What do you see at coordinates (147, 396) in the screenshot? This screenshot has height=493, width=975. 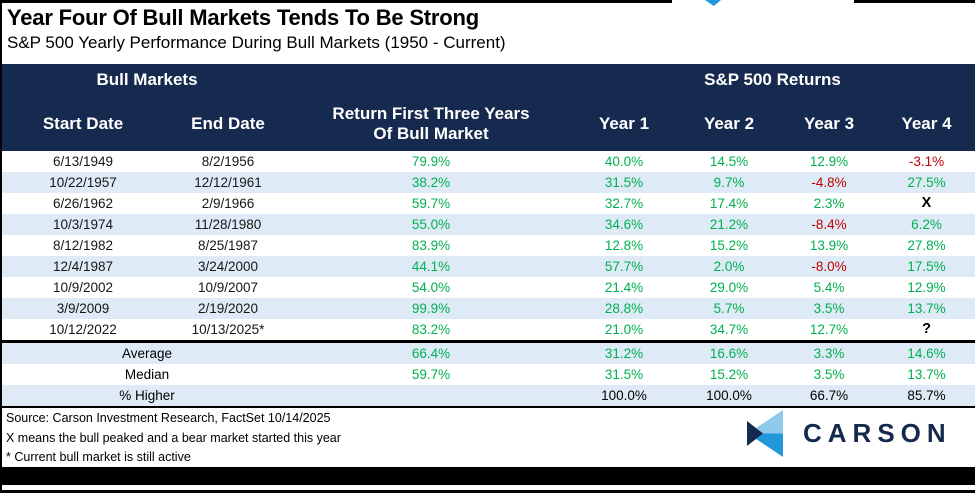 I see `summary-label: % Higher` at bounding box center [147, 396].